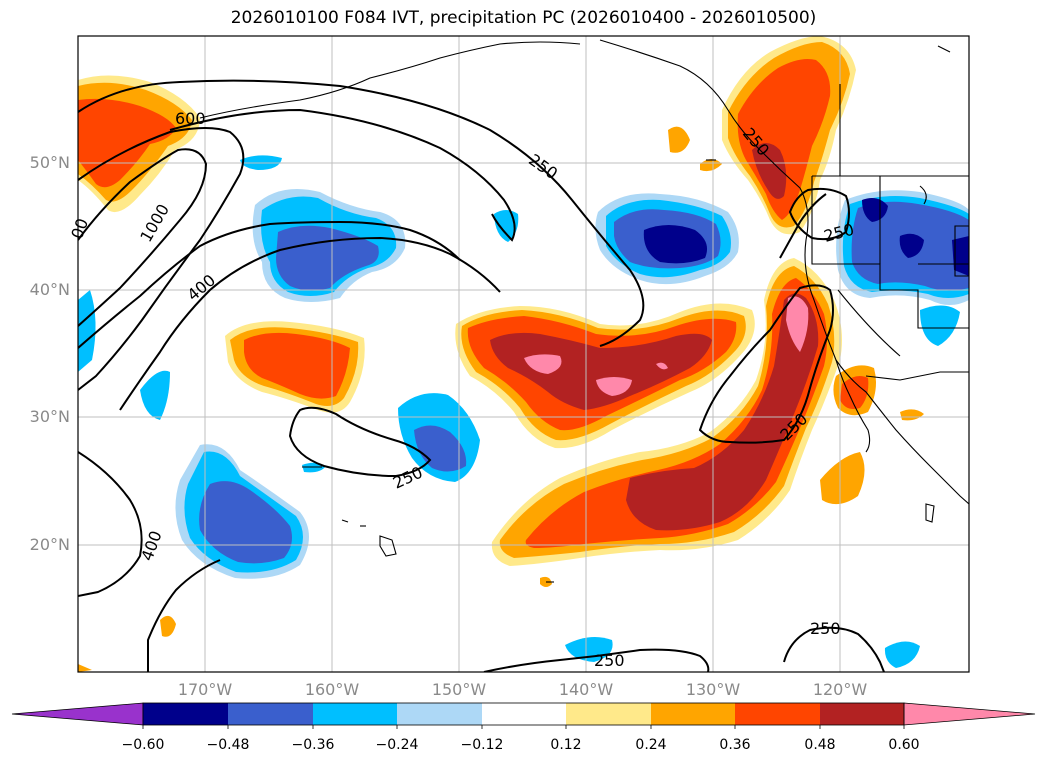  I want to click on neg-area-west-edge, so click(87, 331).